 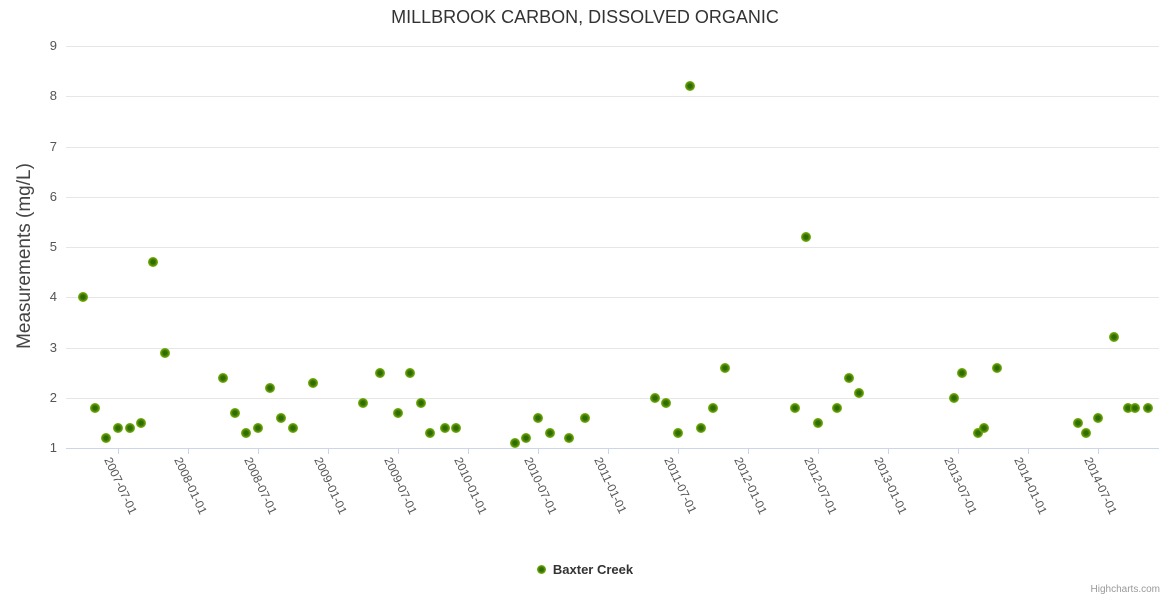 I want to click on x-axis-label: 2014-01-01, so click(x=1030, y=486).